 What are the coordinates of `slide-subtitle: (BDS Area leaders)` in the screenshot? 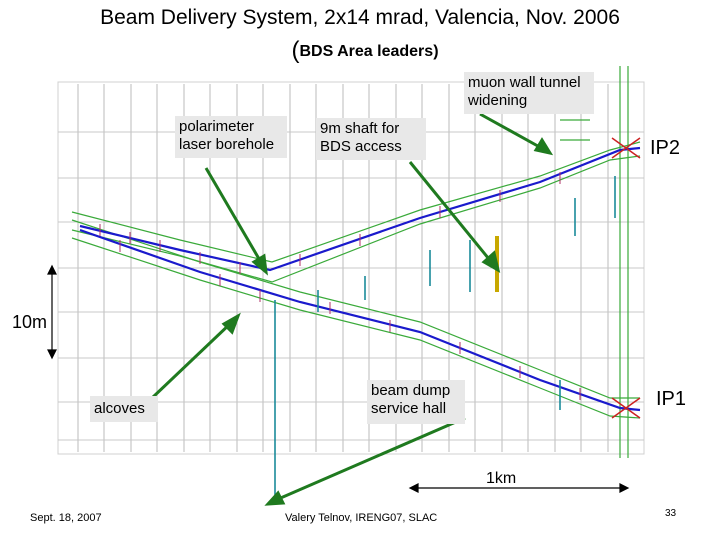 It's located at (362, 51).